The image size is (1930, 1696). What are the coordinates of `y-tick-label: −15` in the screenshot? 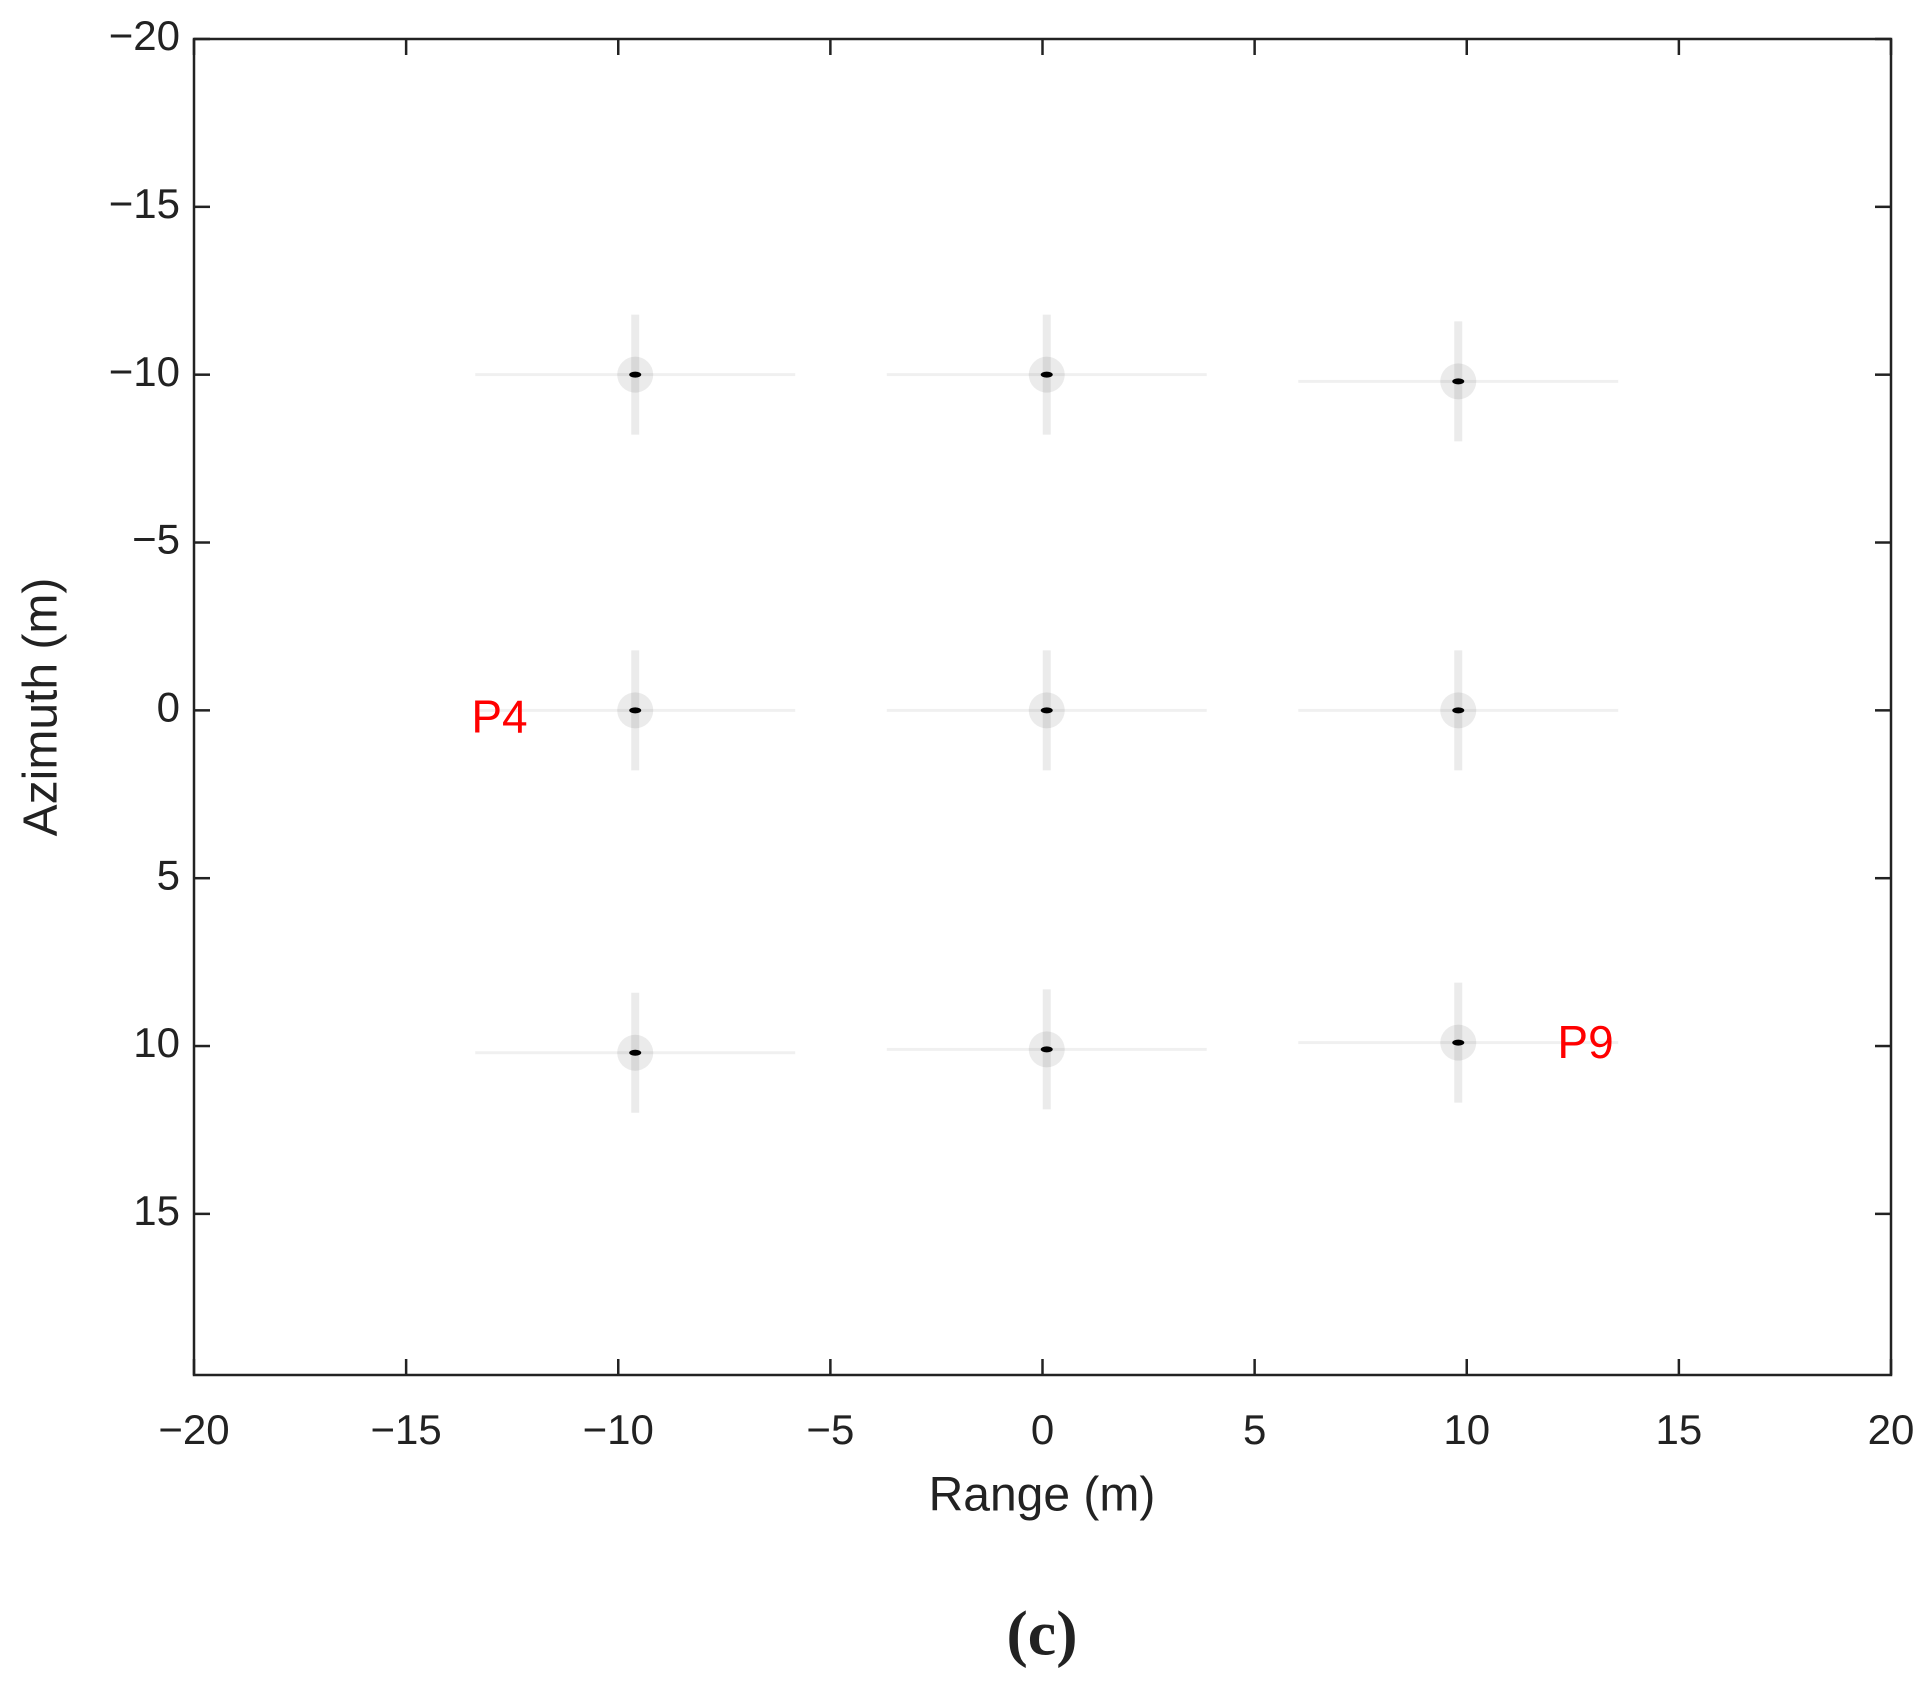 It's located at (144, 203).